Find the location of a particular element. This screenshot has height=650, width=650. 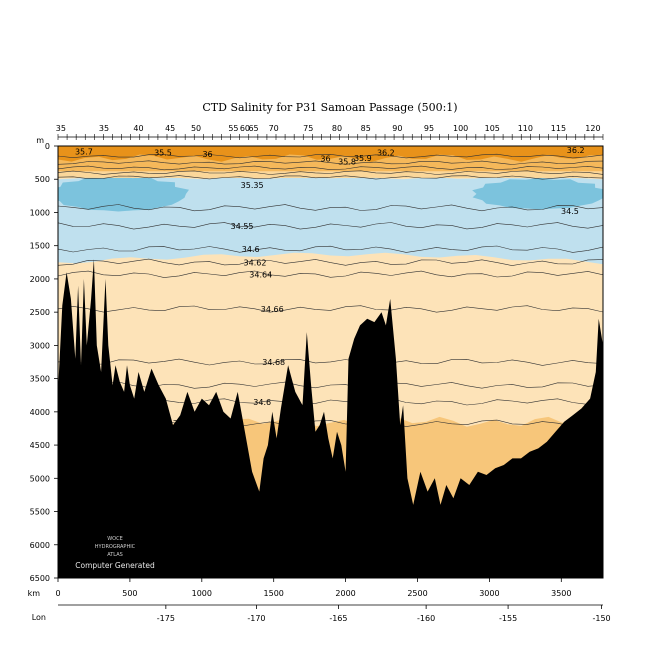

longitude-tick-label: -170 is located at coordinates (256, 618).